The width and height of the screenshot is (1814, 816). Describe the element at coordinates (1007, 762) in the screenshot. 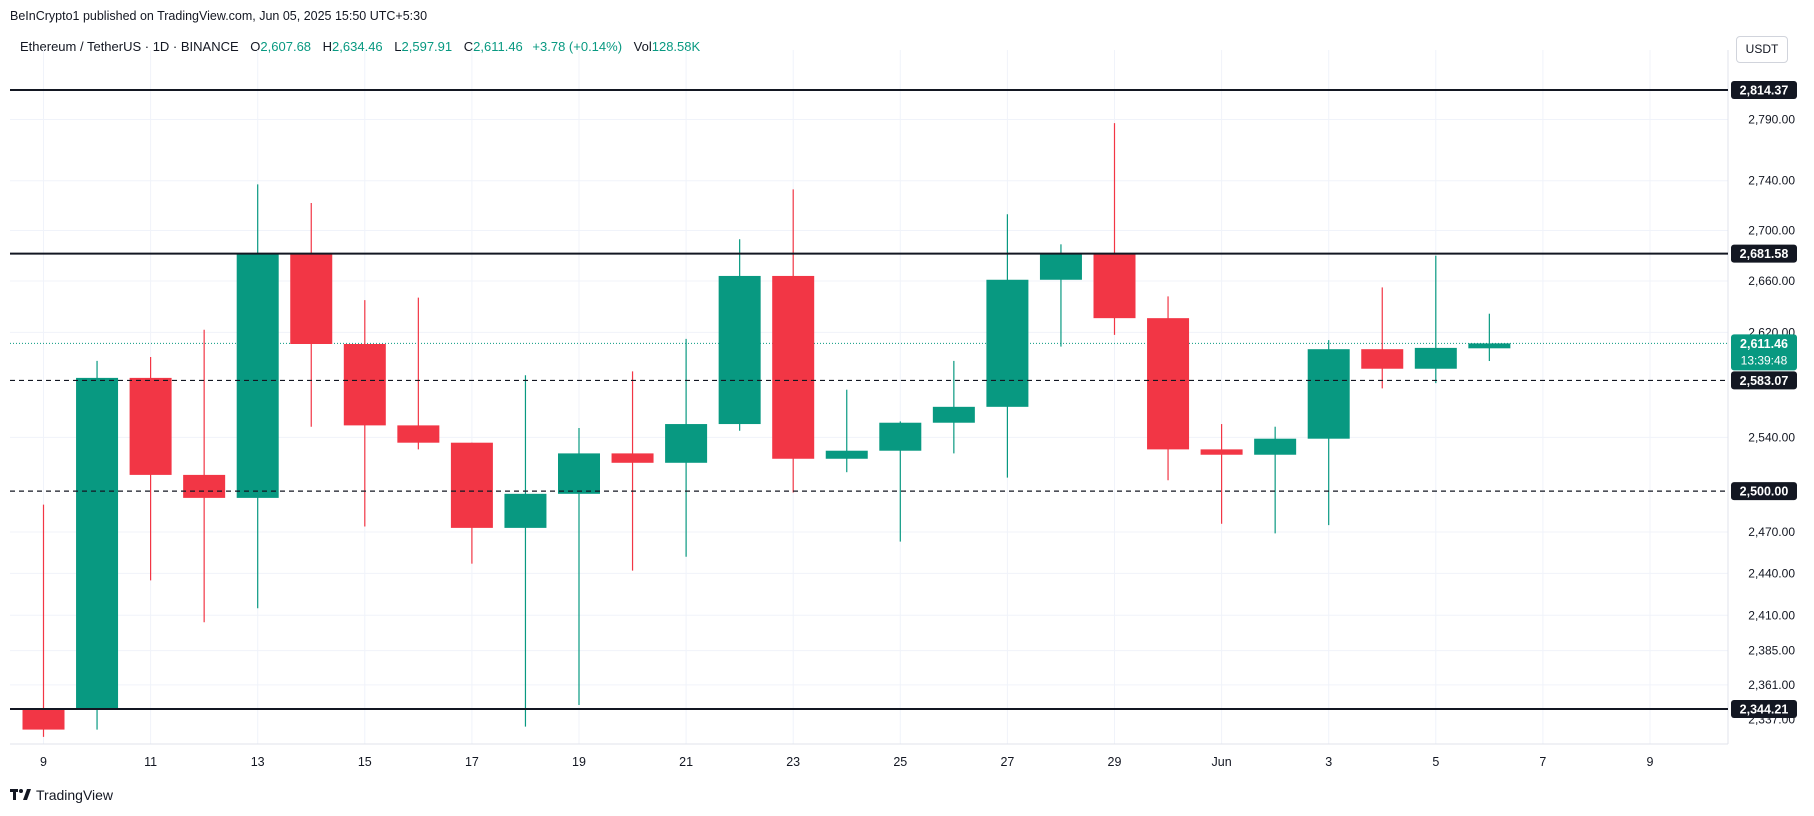

I see `x-tick-label: 27` at that location.